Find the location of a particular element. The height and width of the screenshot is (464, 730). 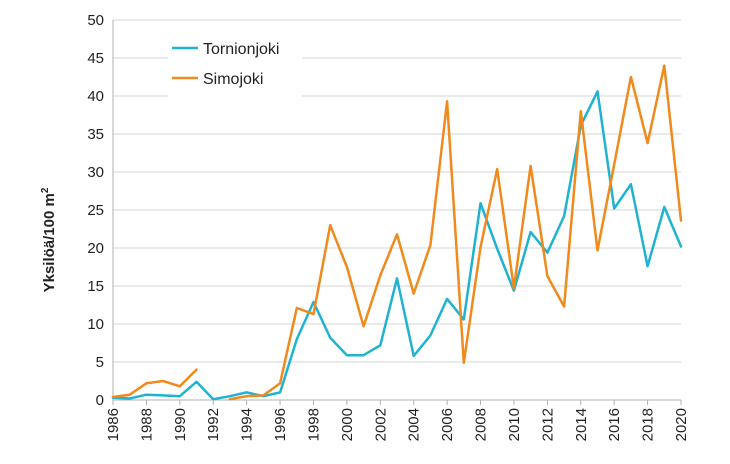

legend: Tornionjoki Simojoki is located at coordinates (235, 68).